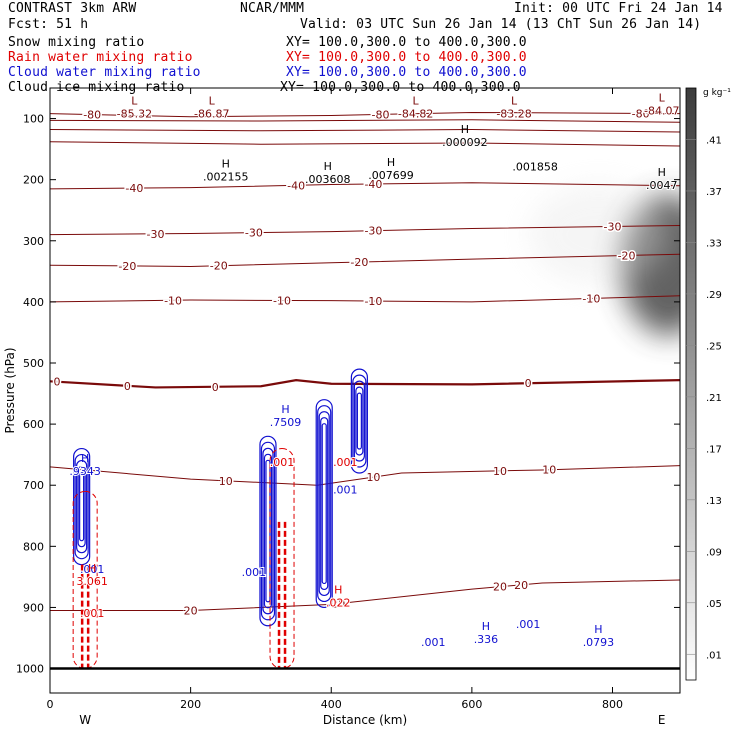  I want to click on colorbar-tick-label: .09, so click(714, 552).